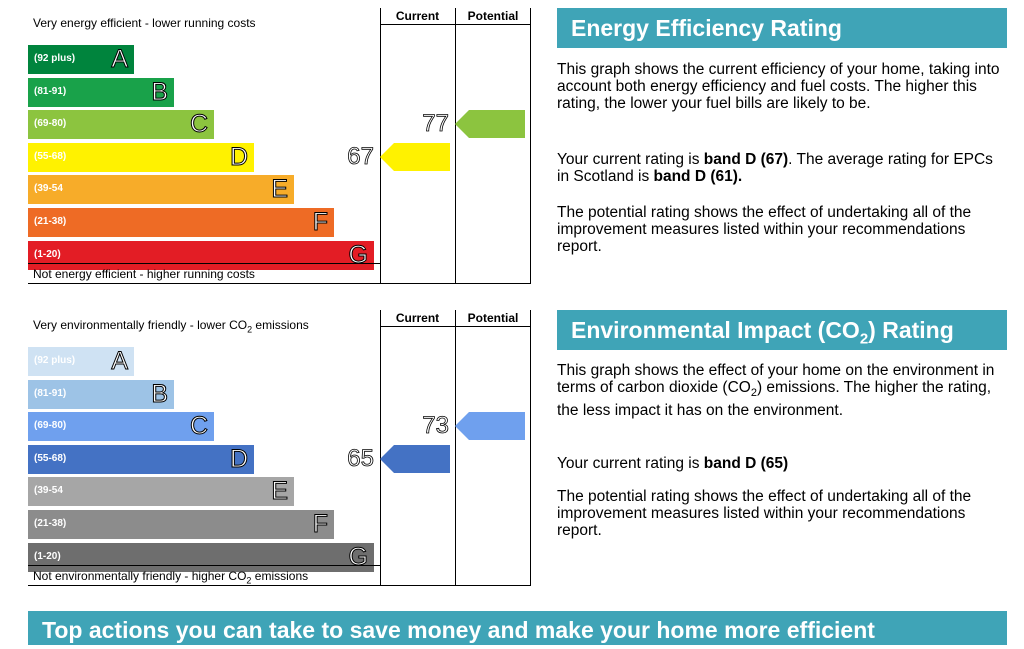  Describe the element at coordinates (360, 458) in the screenshot. I see `current-rating-value: 65` at that location.